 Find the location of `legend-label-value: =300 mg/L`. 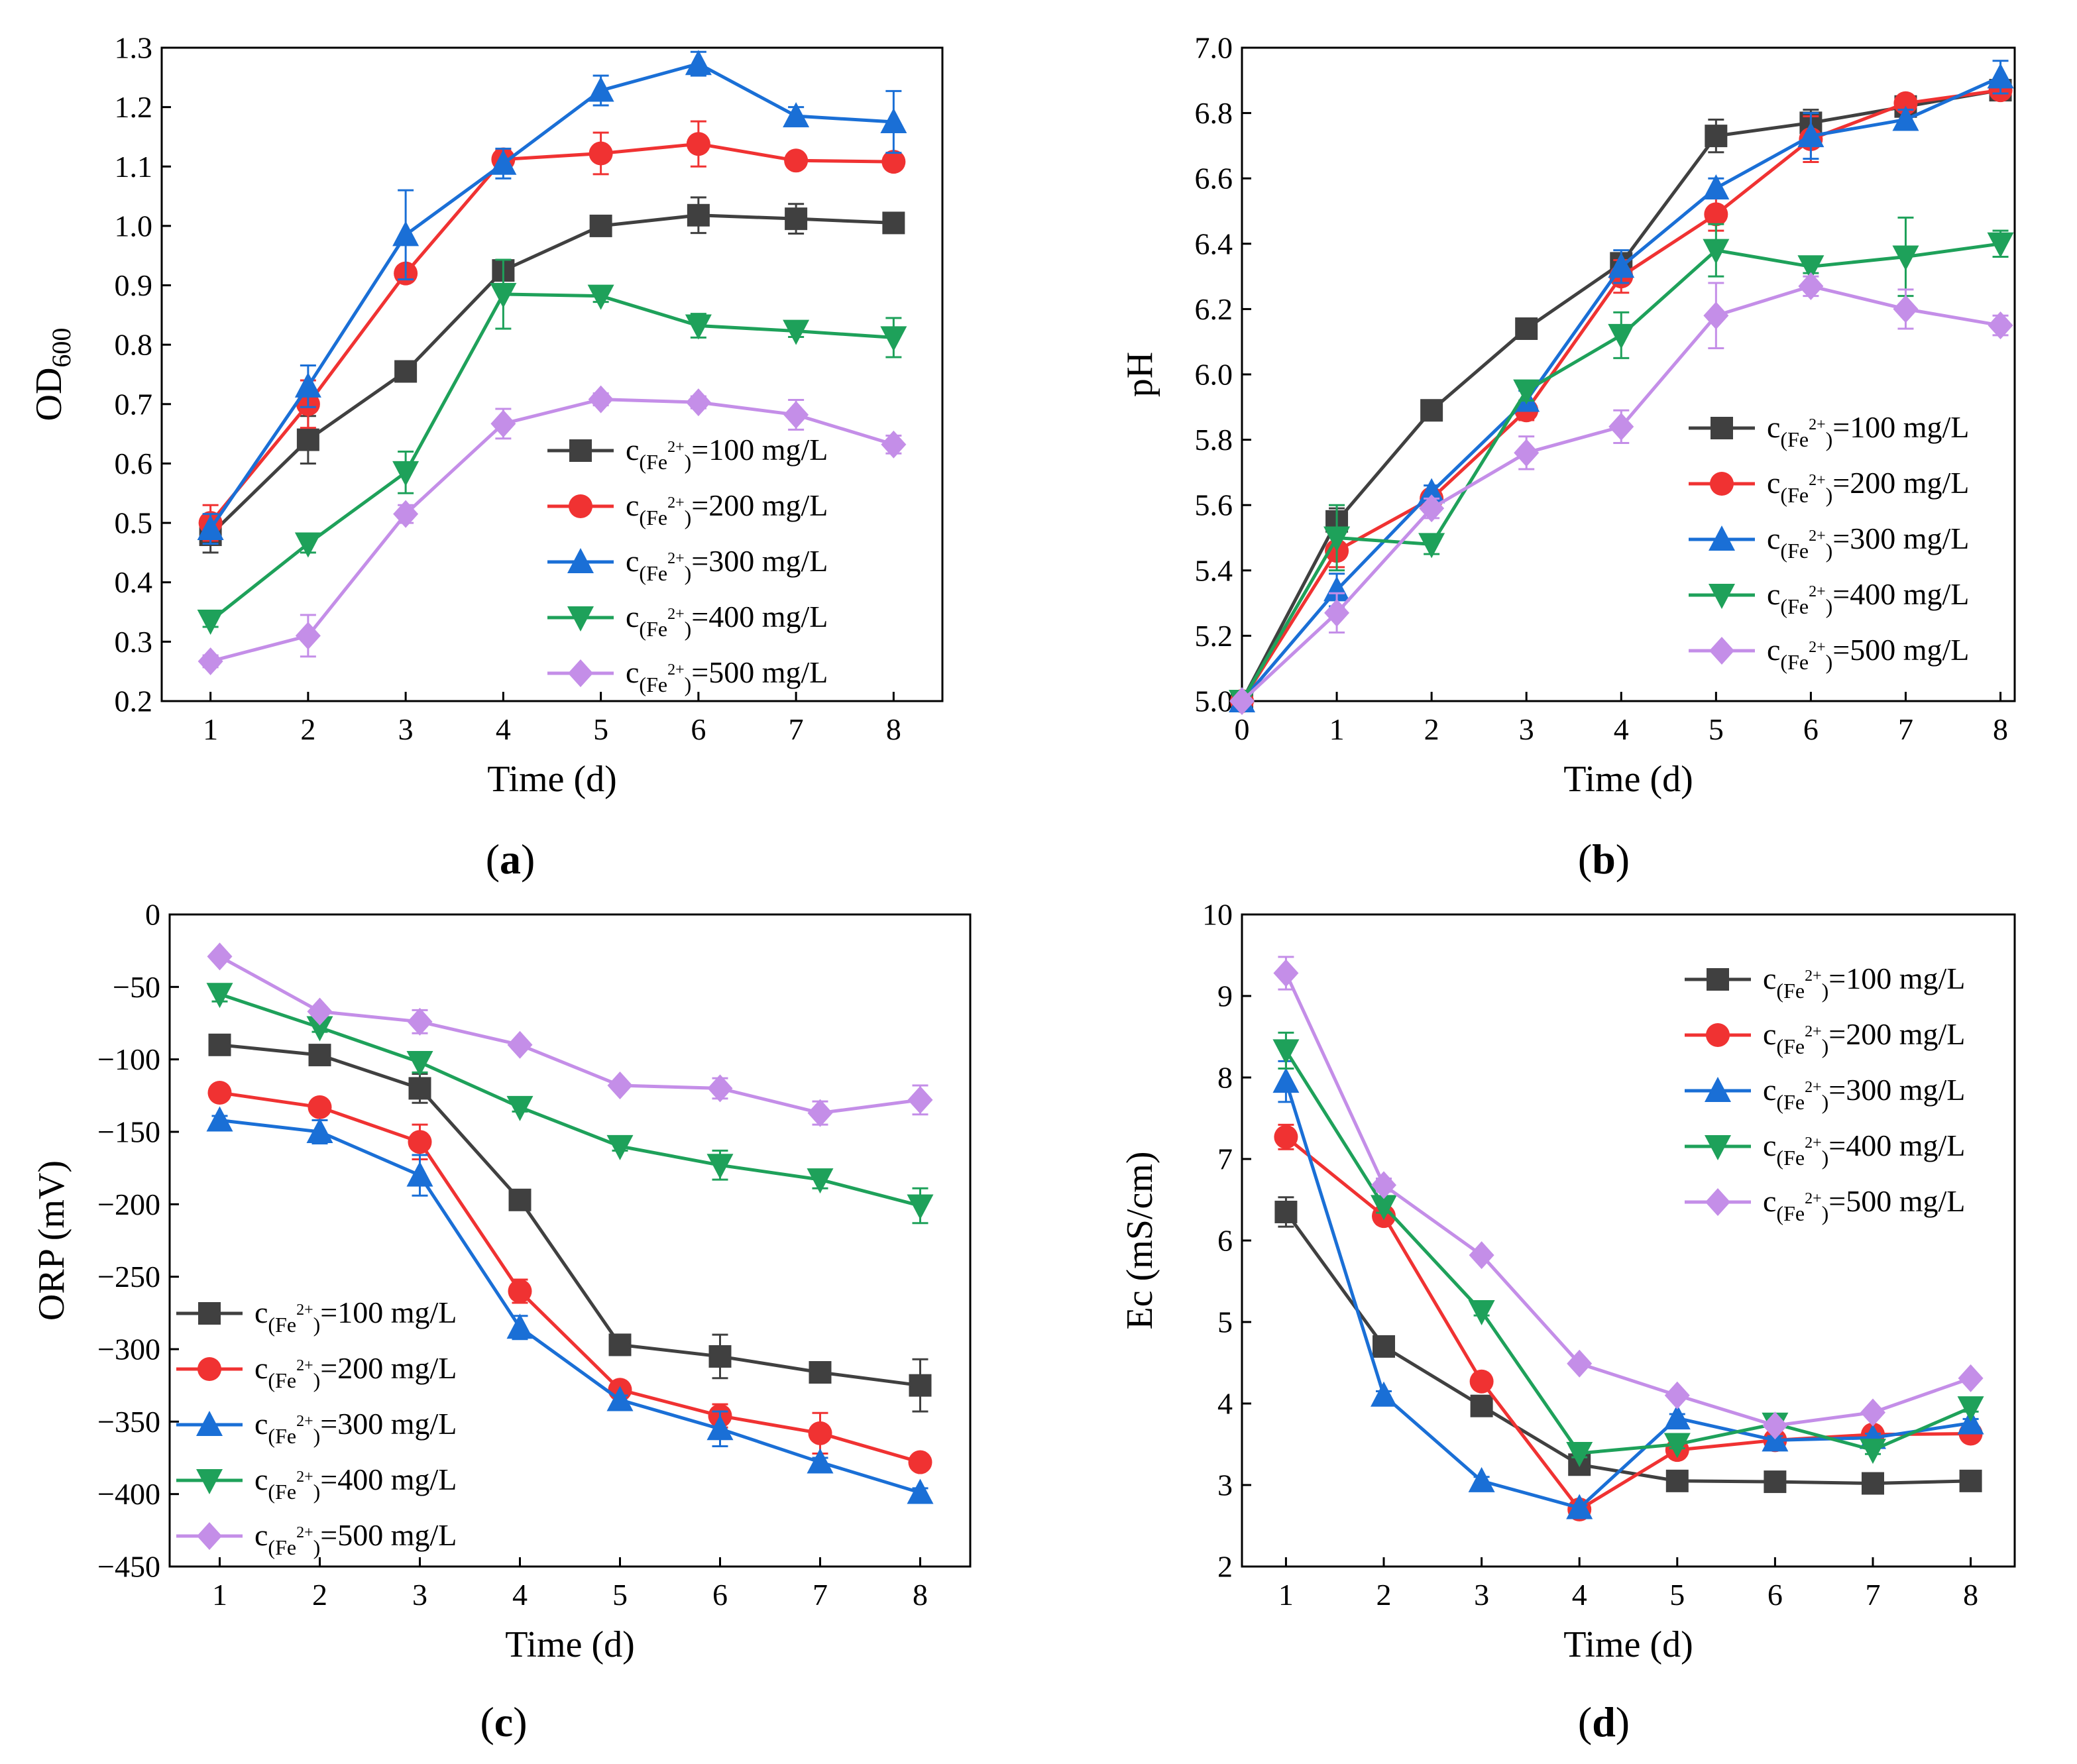

legend-label-value: =300 mg/L is located at coordinates (388, 1424).